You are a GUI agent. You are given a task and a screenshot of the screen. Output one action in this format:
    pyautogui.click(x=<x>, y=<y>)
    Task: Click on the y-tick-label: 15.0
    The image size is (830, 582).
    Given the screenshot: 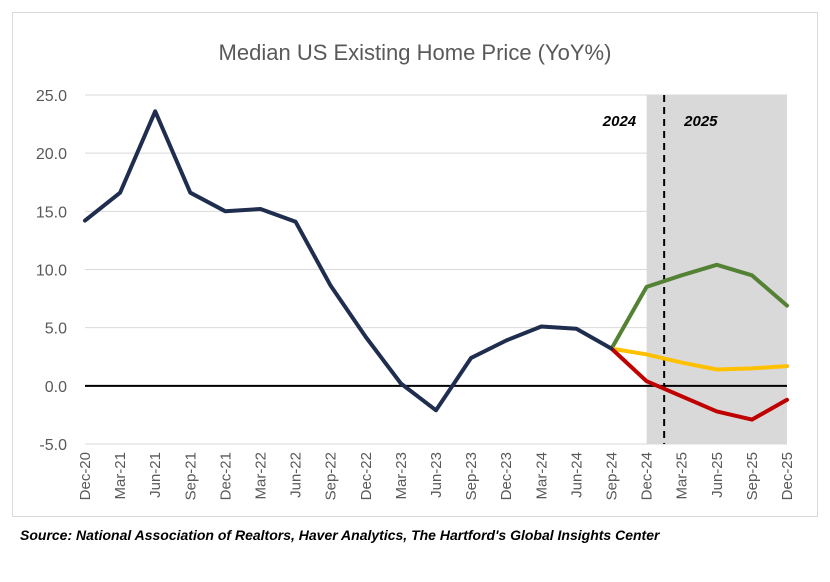 What is the action you would take?
    pyautogui.click(x=51, y=212)
    